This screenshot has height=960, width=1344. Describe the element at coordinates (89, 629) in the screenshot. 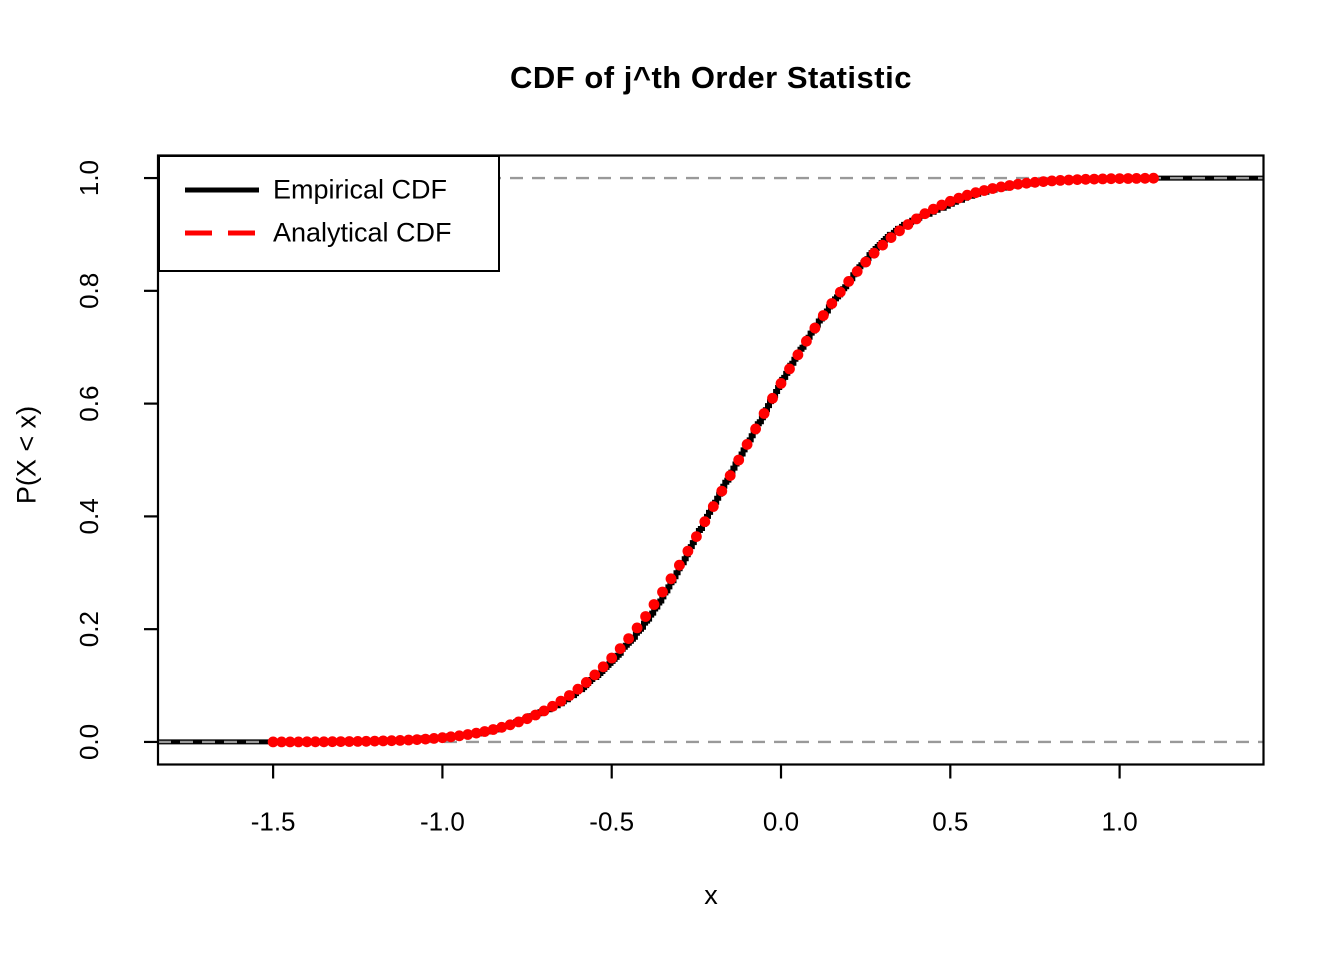

I see `y-tick-label-1: 0.2` at that location.